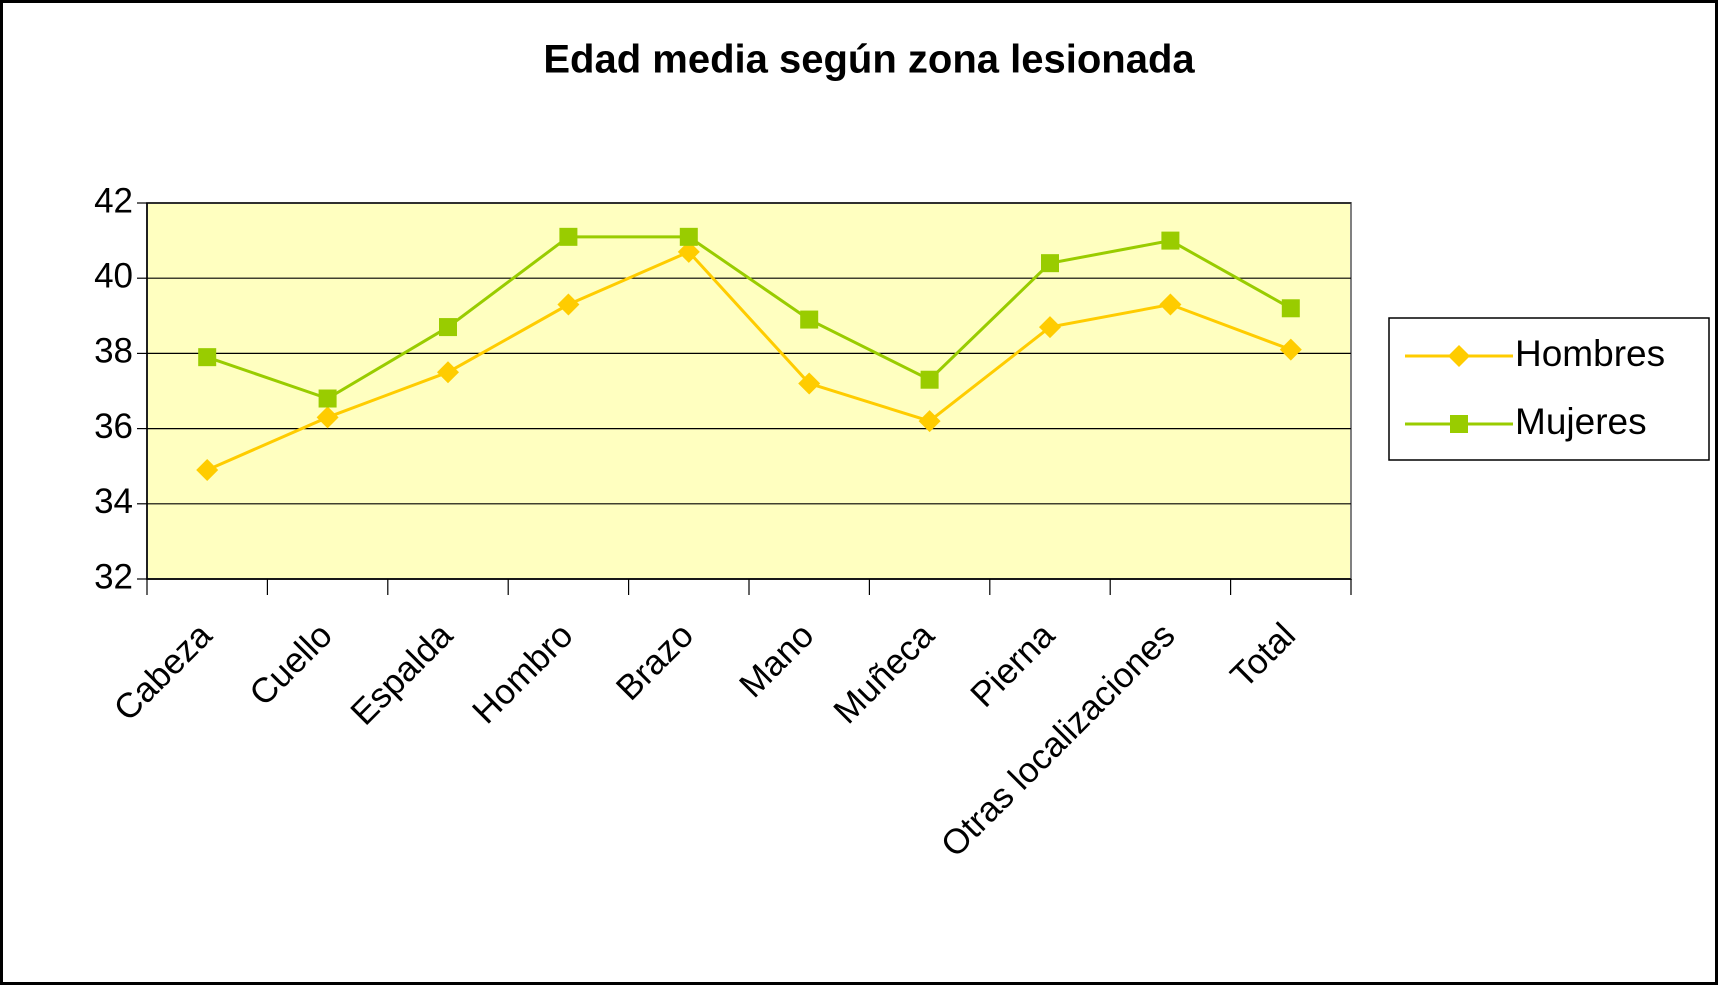 Image resolution: width=1718 pixels, height=985 pixels. Describe the element at coordinates (1590, 353) in the screenshot. I see `legend-label: Hombres` at that location.